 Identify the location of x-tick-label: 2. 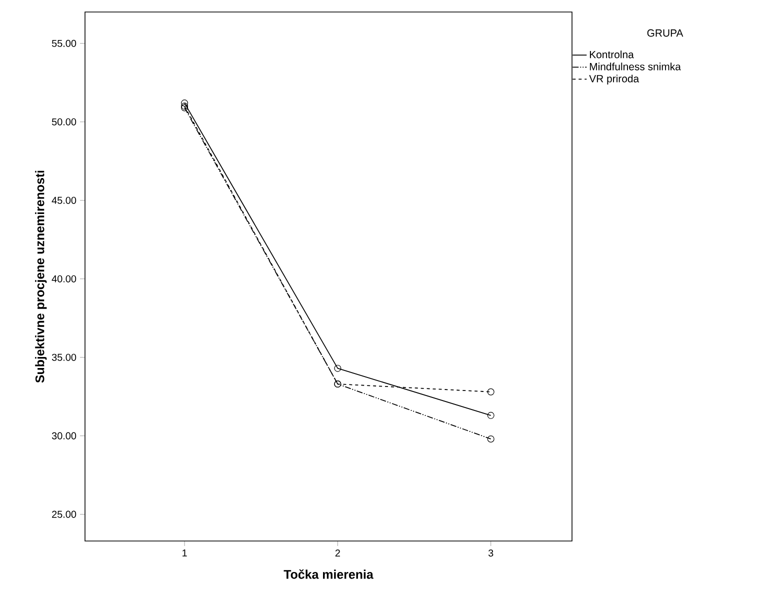
(337, 553).